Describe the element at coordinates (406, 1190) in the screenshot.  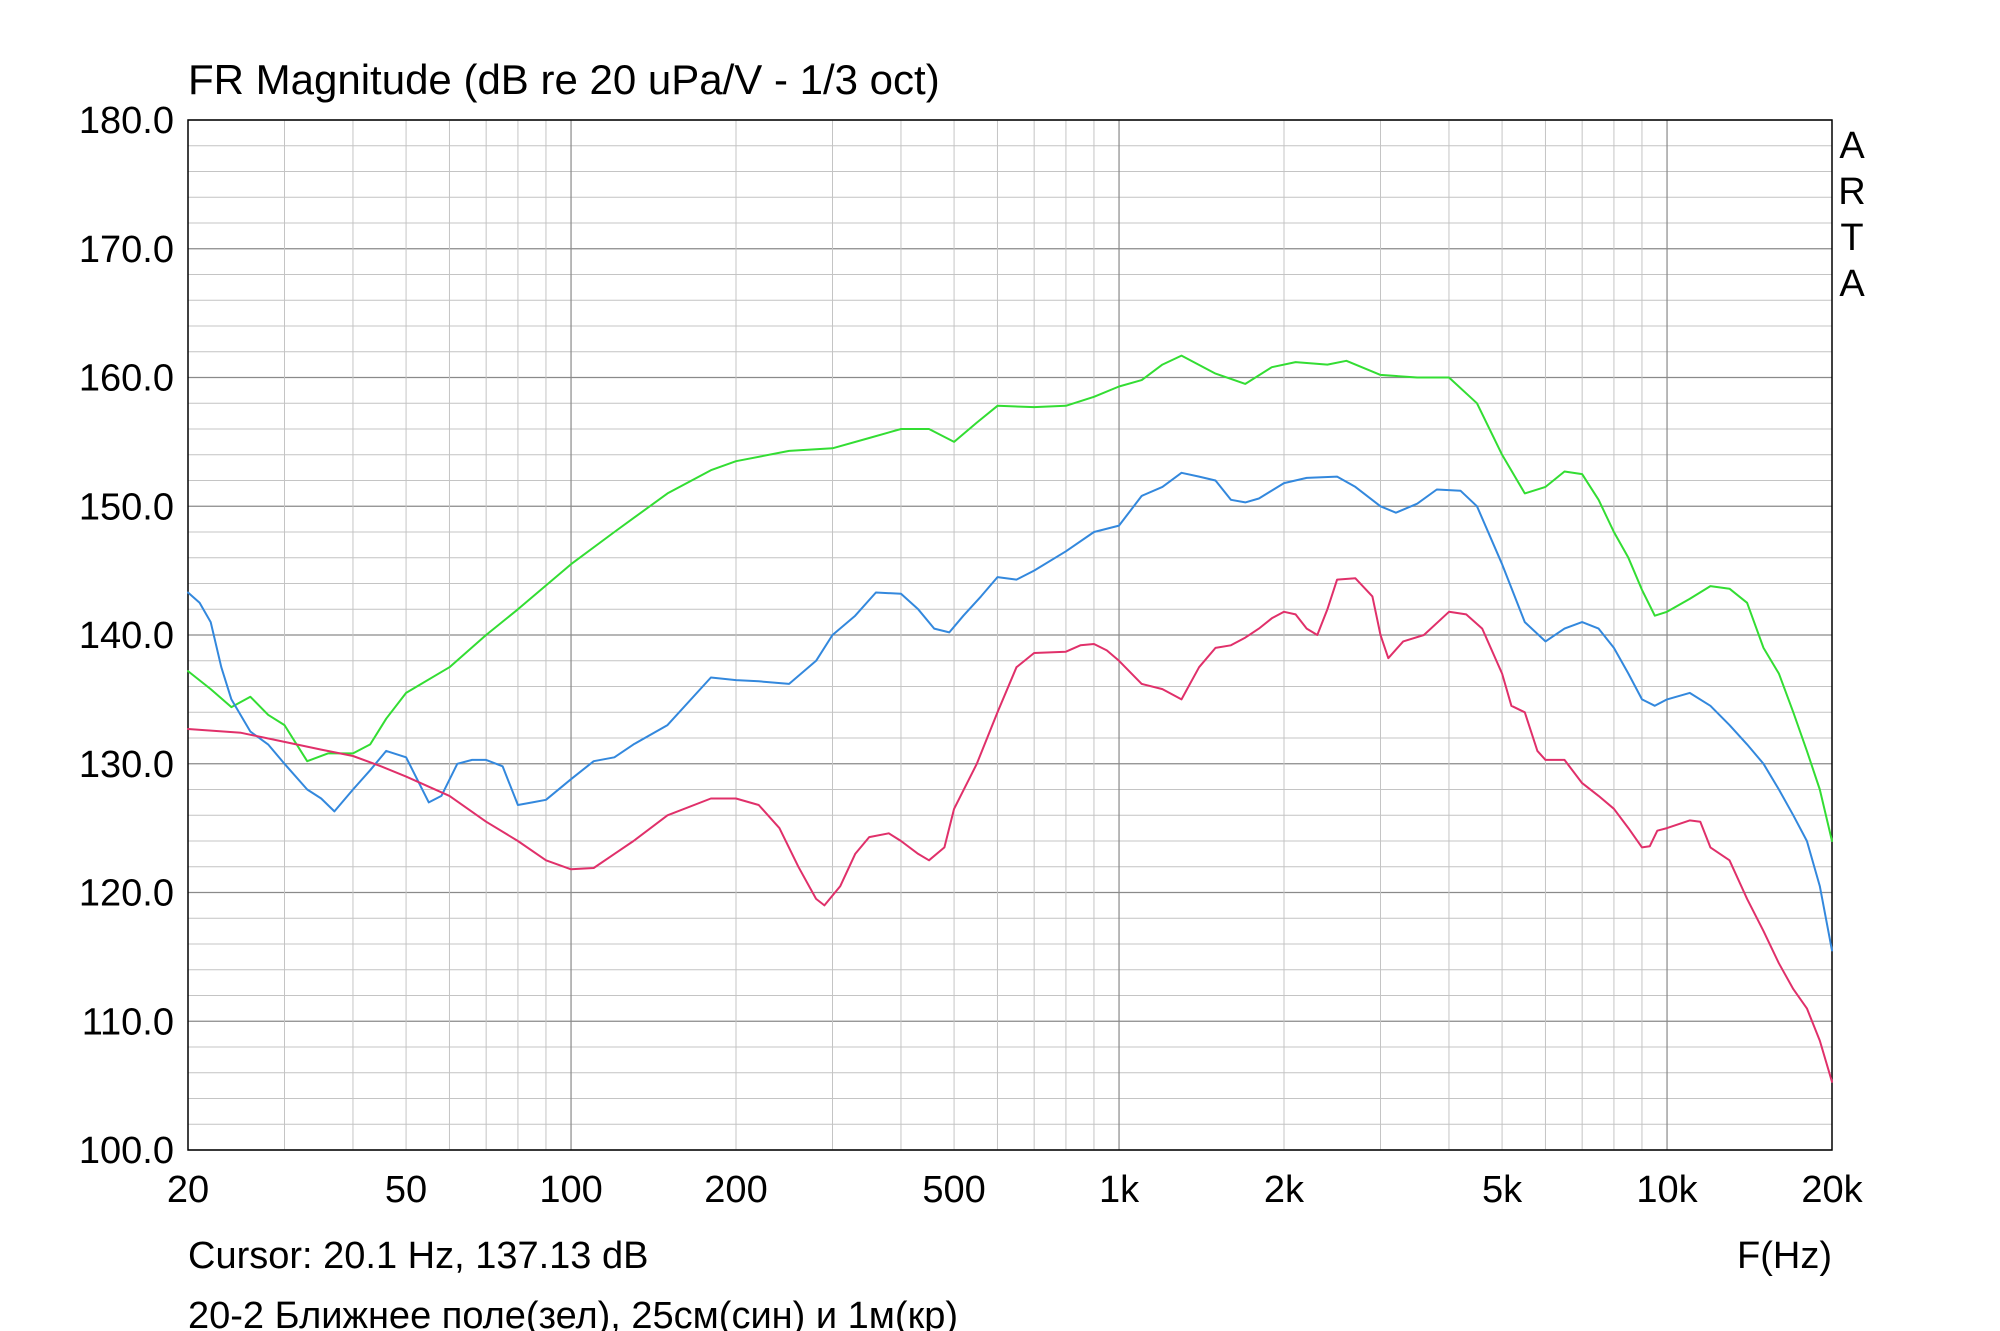
I see `x-tick-label: 50` at that location.